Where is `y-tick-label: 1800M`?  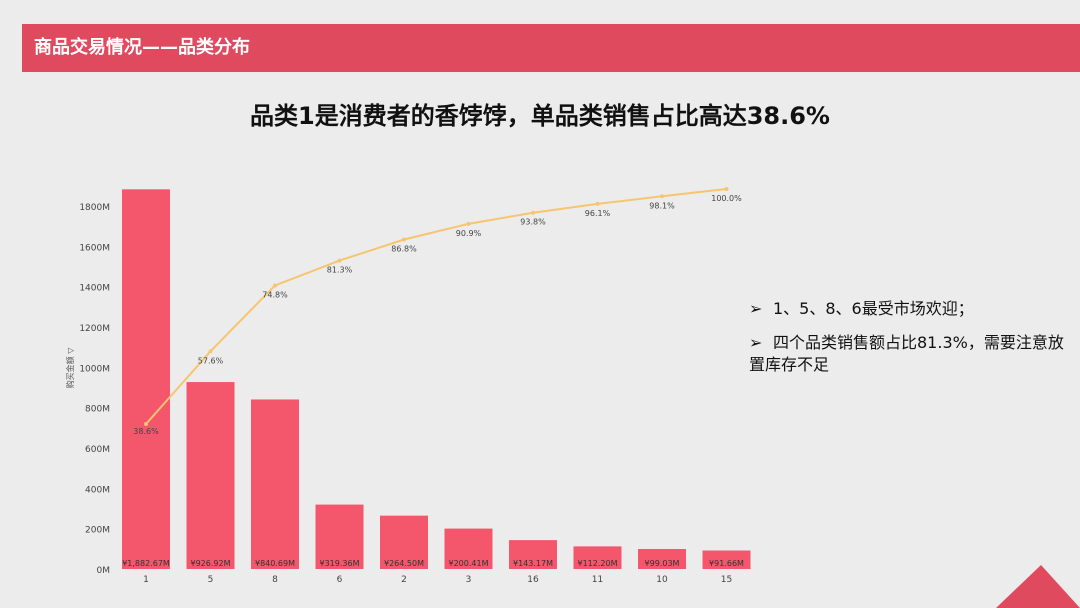 y-tick-label: 1800M is located at coordinates (94, 208).